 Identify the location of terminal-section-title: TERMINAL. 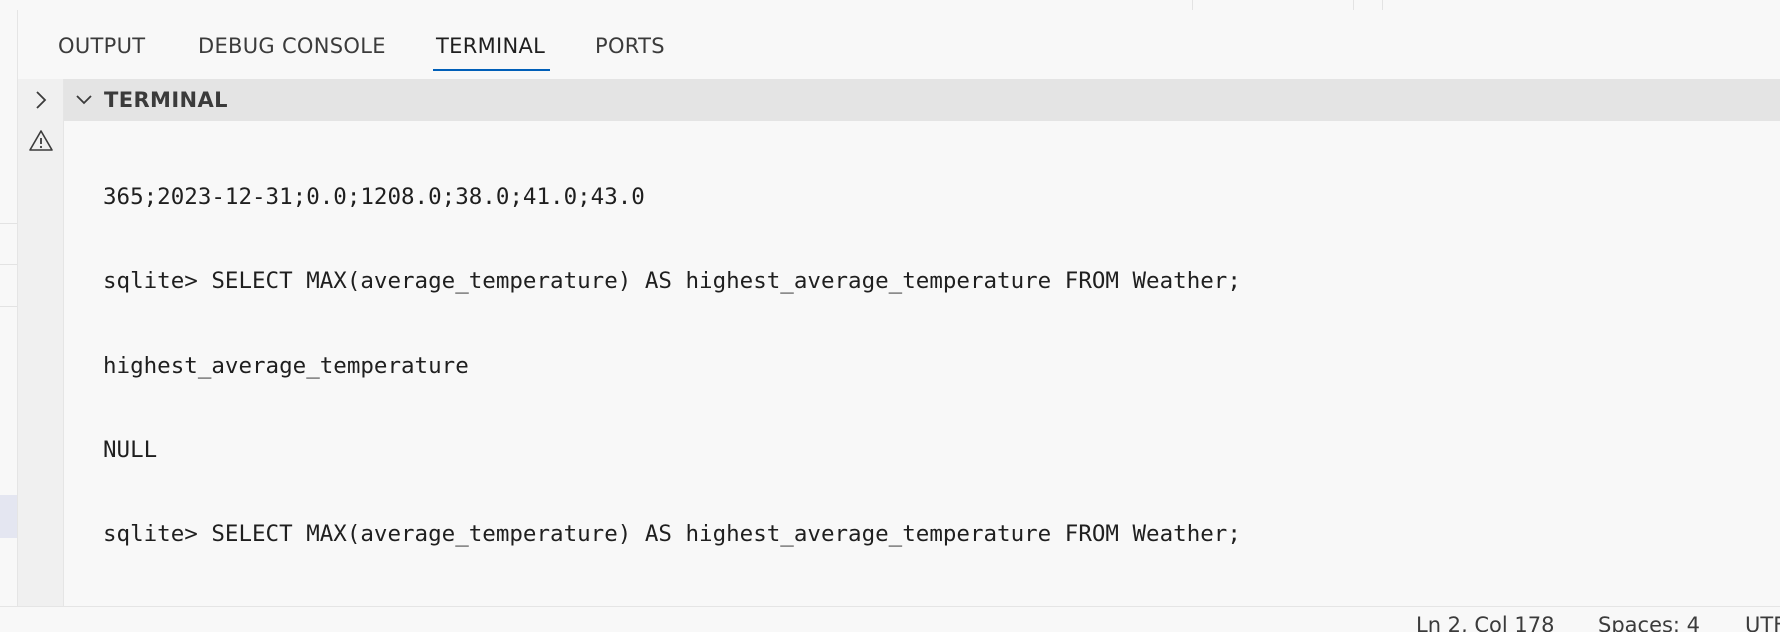
(166, 100).